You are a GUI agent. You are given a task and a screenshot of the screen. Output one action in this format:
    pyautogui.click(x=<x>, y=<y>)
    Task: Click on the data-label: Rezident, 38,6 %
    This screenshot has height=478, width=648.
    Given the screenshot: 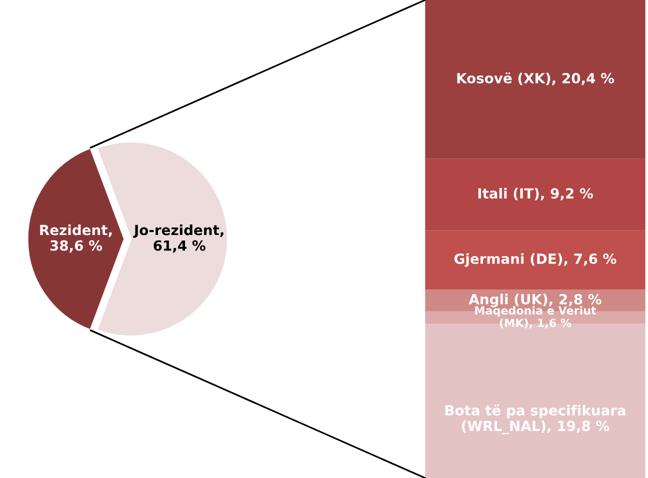 What is the action you would take?
    pyautogui.click(x=76, y=238)
    